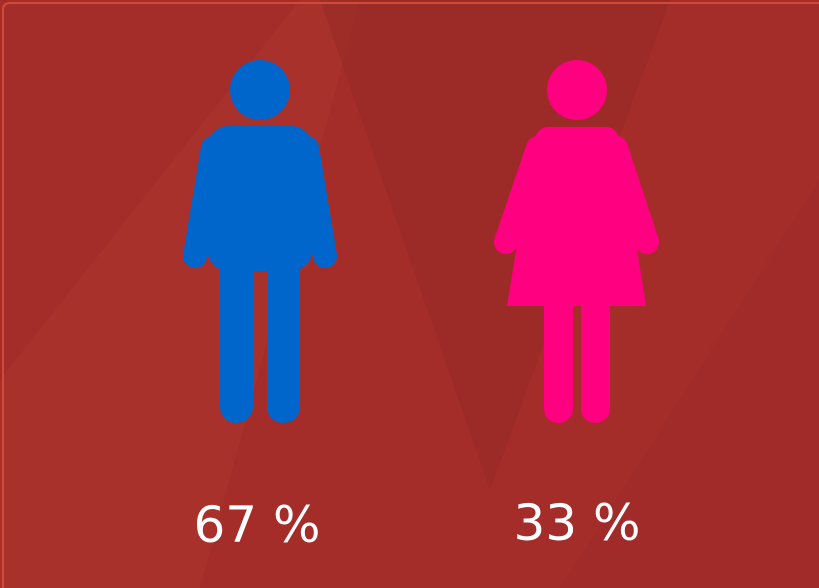 This screenshot has height=588, width=819. I want to click on female-percentage: 33 %, so click(576, 523).